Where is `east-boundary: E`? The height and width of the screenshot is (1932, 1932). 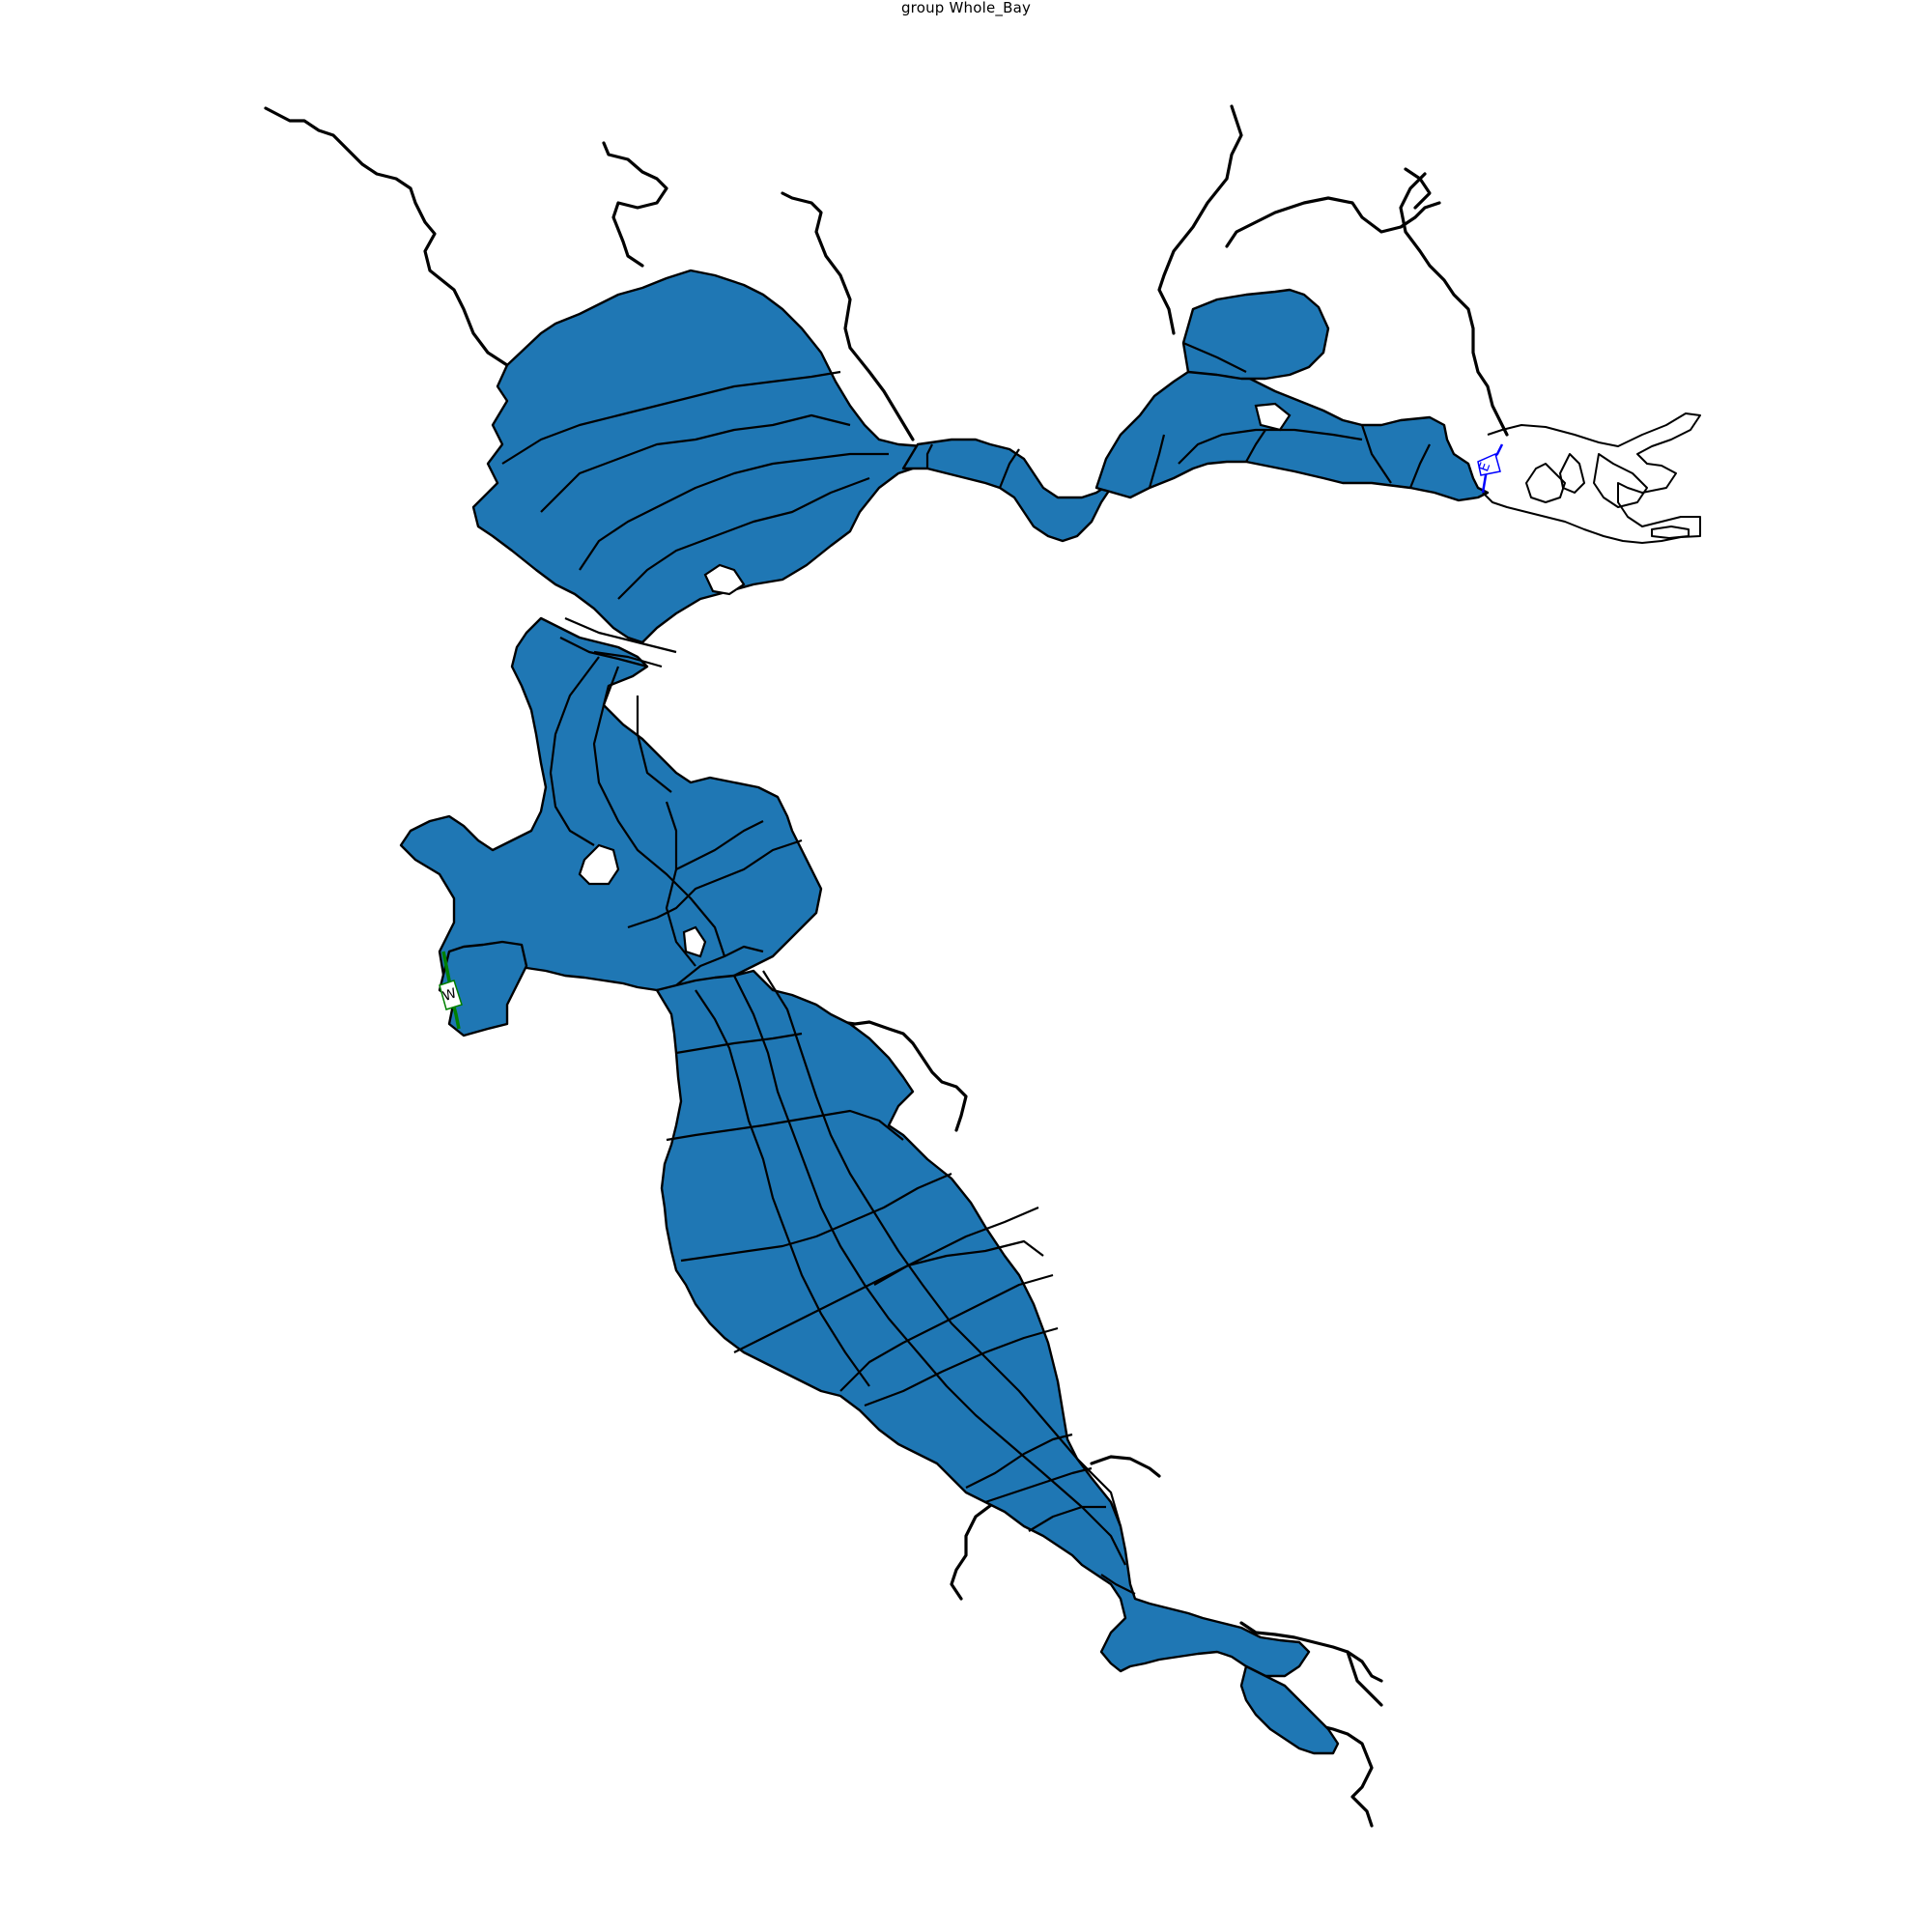
east-boundary: E is located at coordinates (1490, 468).